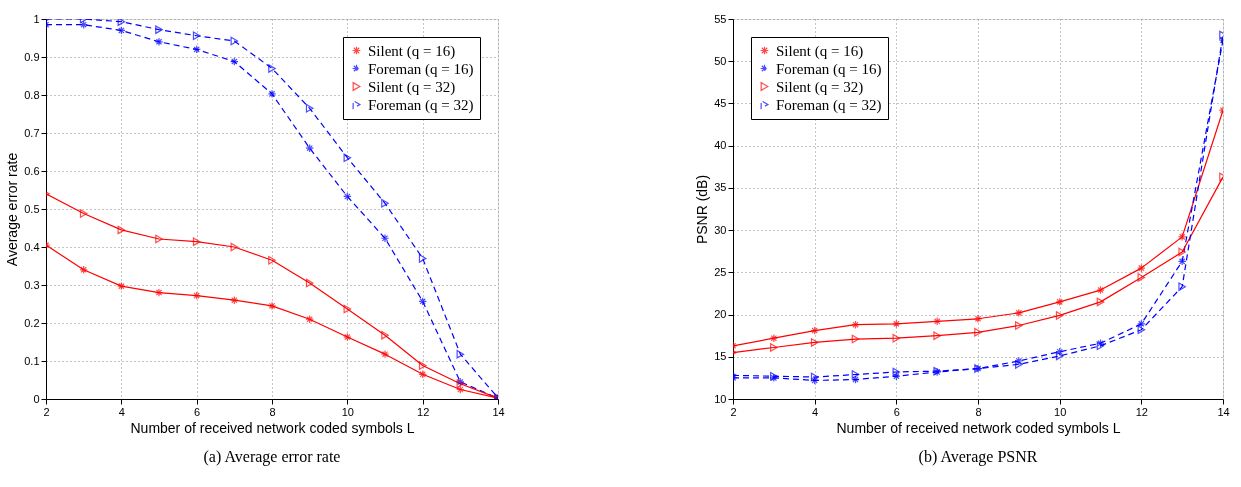 The height and width of the screenshot is (487, 1241). What do you see at coordinates (720, 102) in the screenshot?
I see `y-tick-label: 45` at bounding box center [720, 102].